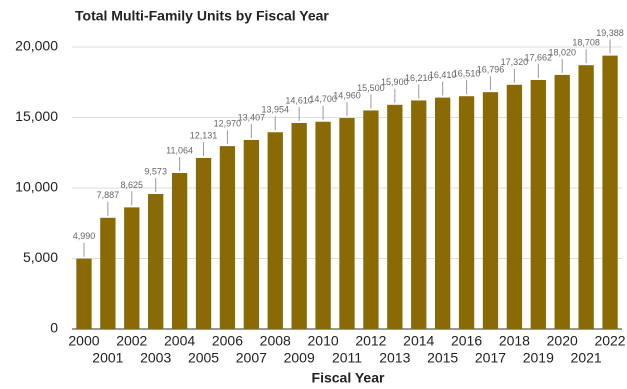 The width and height of the screenshot is (627, 389). Describe the element at coordinates (538, 358) in the screenshot. I see `x-tick-label: 2019` at that location.